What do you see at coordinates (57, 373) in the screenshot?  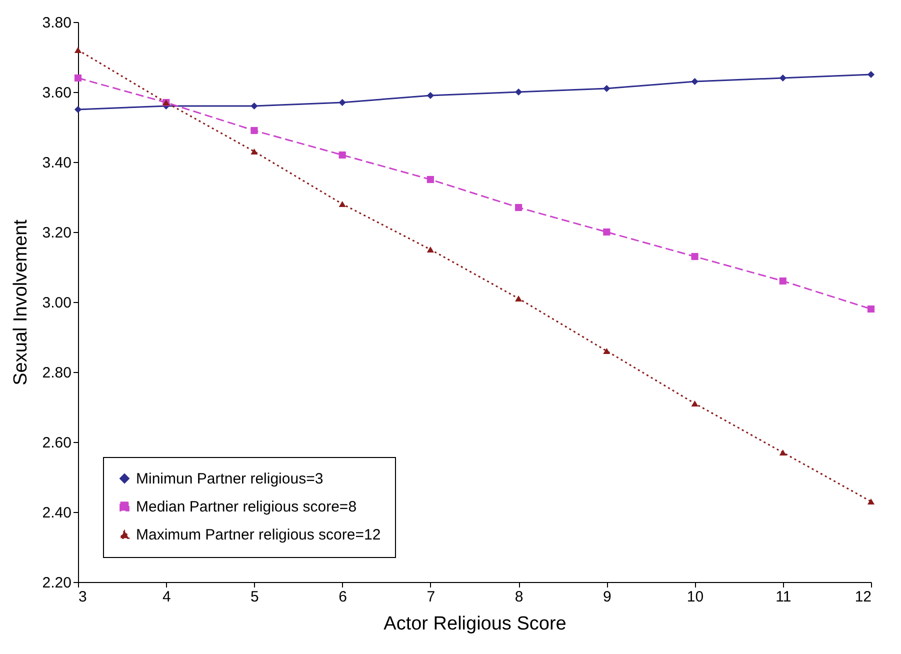 I see `y-tick-label: 2.80` at bounding box center [57, 373].